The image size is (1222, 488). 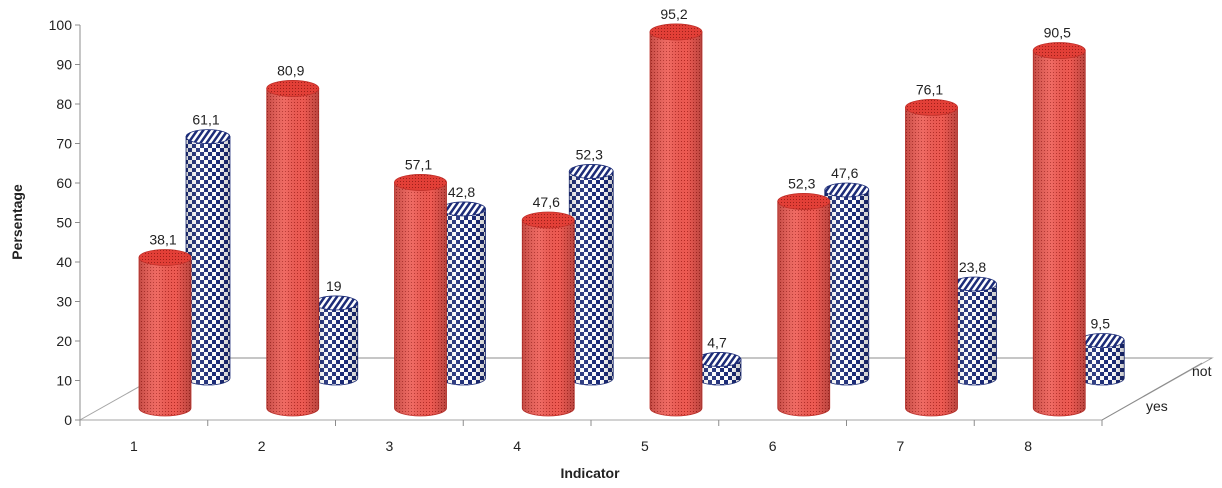 What do you see at coordinates (334, 286) in the screenshot?
I see `data-label-not: 19` at bounding box center [334, 286].